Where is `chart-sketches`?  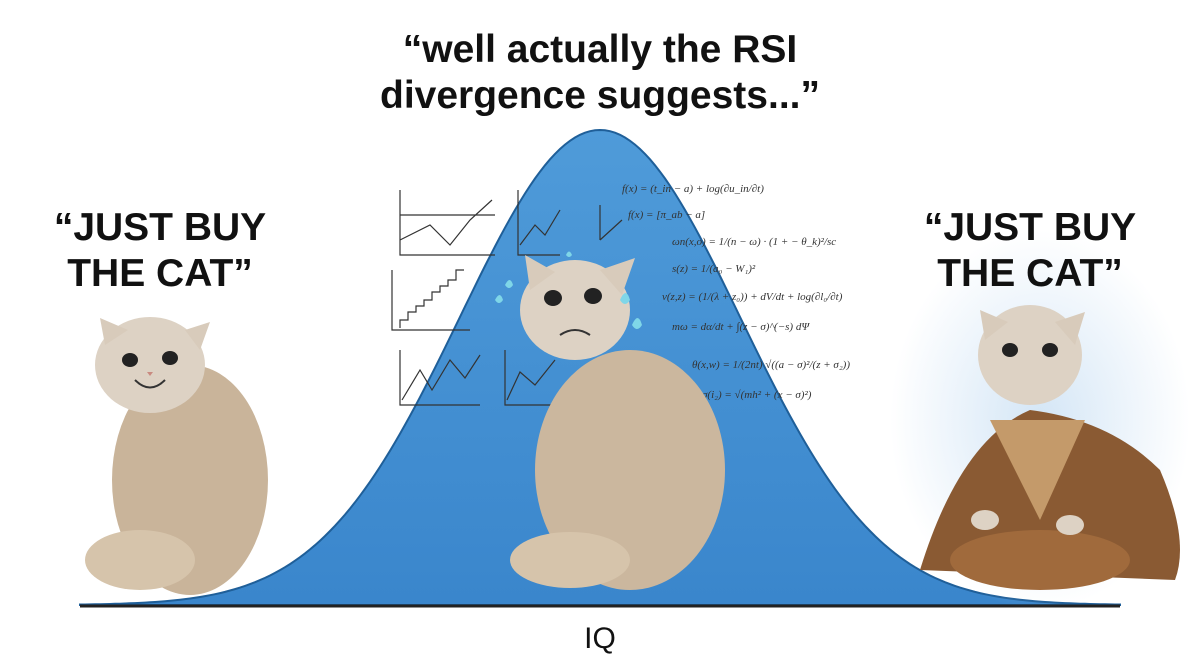
chart-sketches is located at coordinates (507, 298).